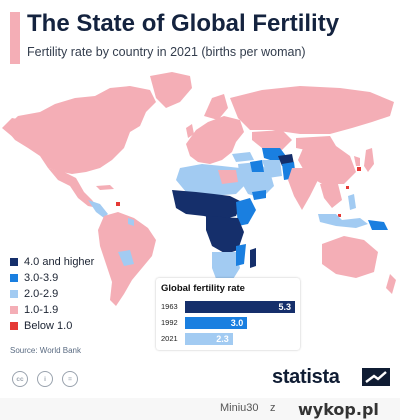  Describe the element at coordinates (225, 235) in the screenshot. I see `region-central-africa` at that location.